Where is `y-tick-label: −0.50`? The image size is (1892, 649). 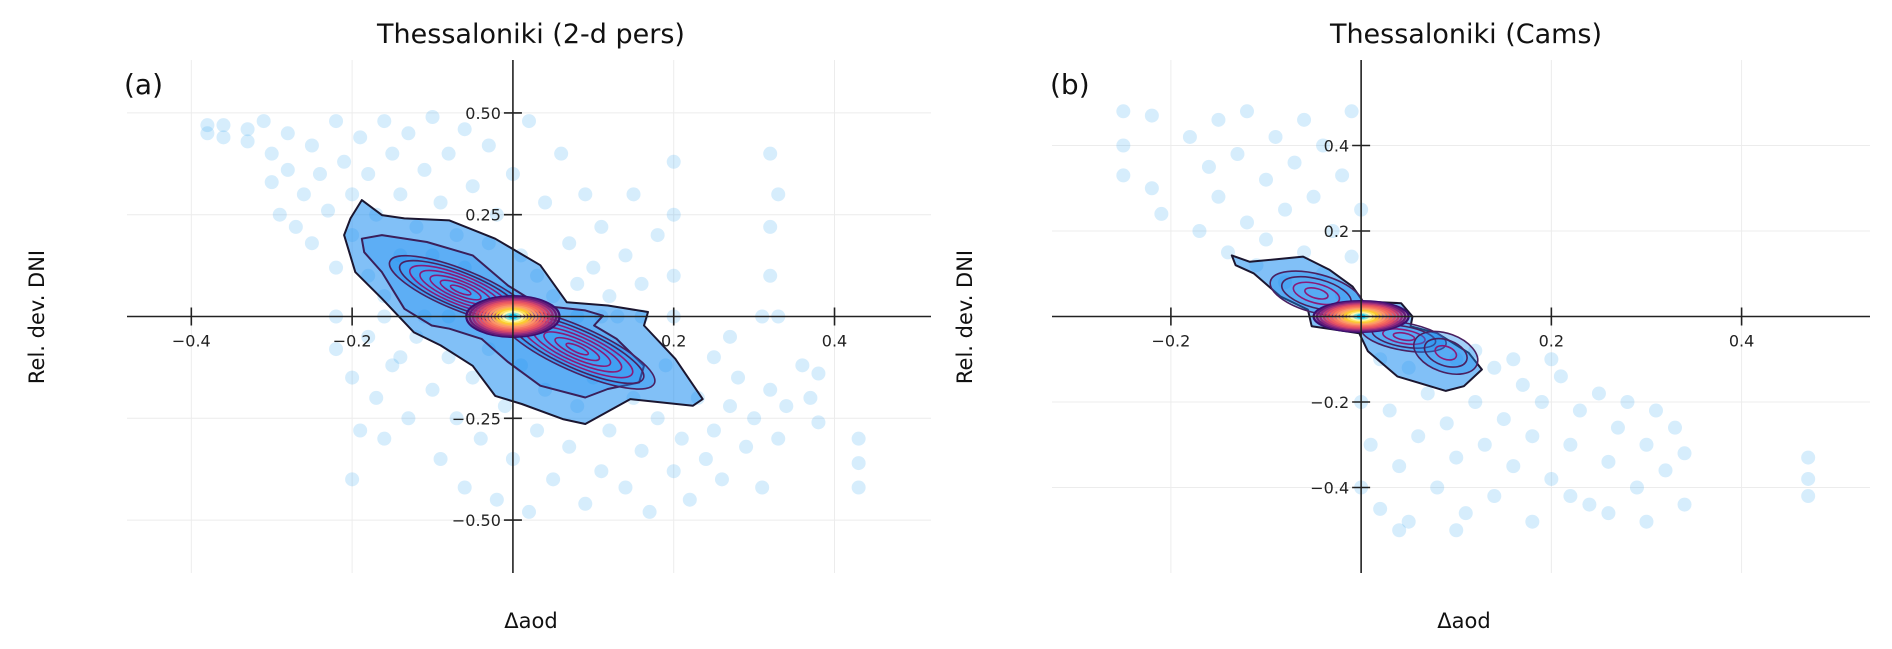
y-tick-label: −0.50 is located at coordinates (476, 520).